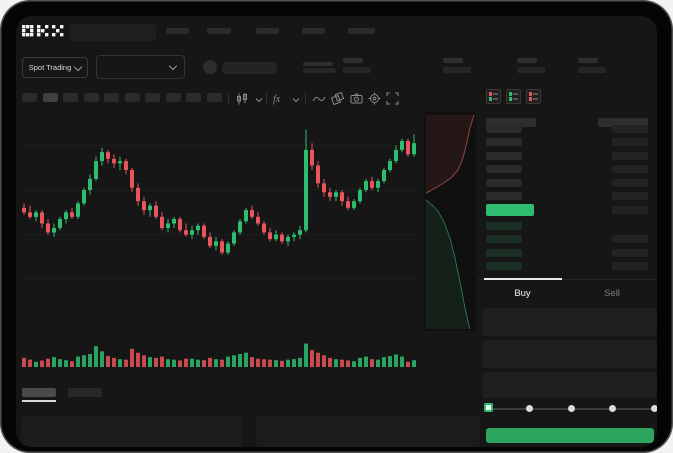  I want to click on amount-input, so click(569, 354).